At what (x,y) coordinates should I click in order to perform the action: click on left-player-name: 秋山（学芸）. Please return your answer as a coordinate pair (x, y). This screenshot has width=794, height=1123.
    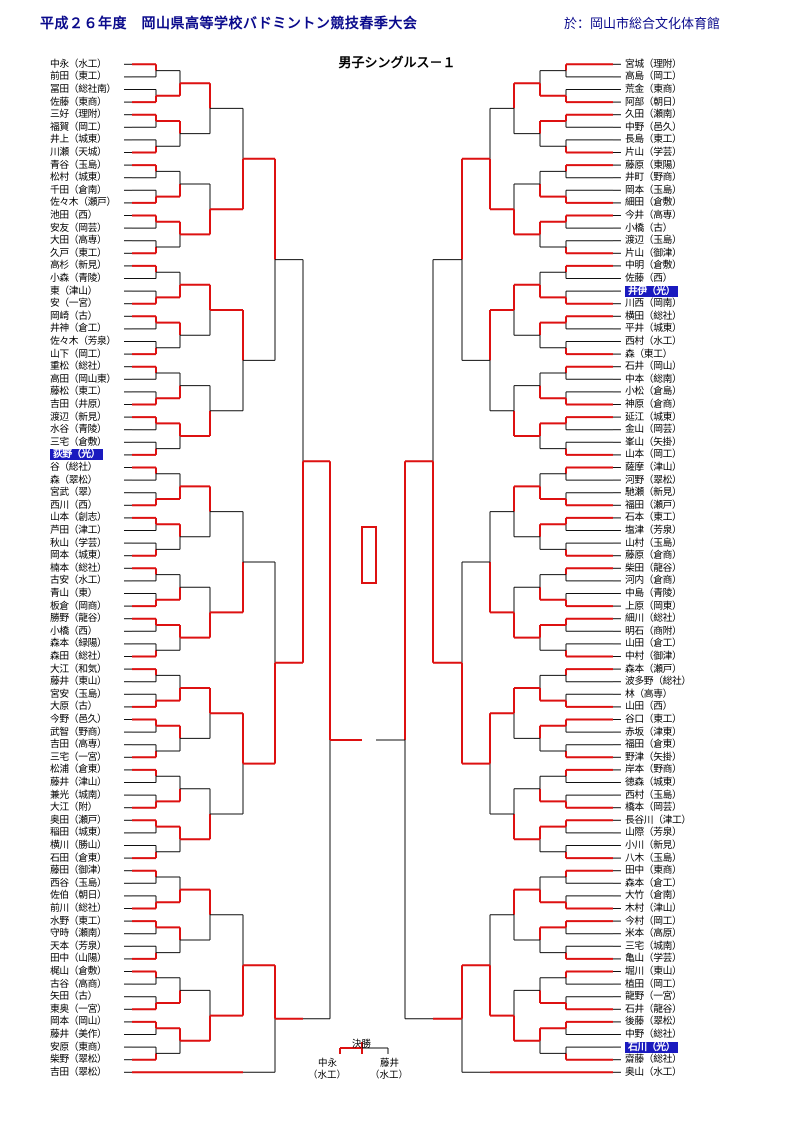
    Looking at the image, I should click on (78, 543).